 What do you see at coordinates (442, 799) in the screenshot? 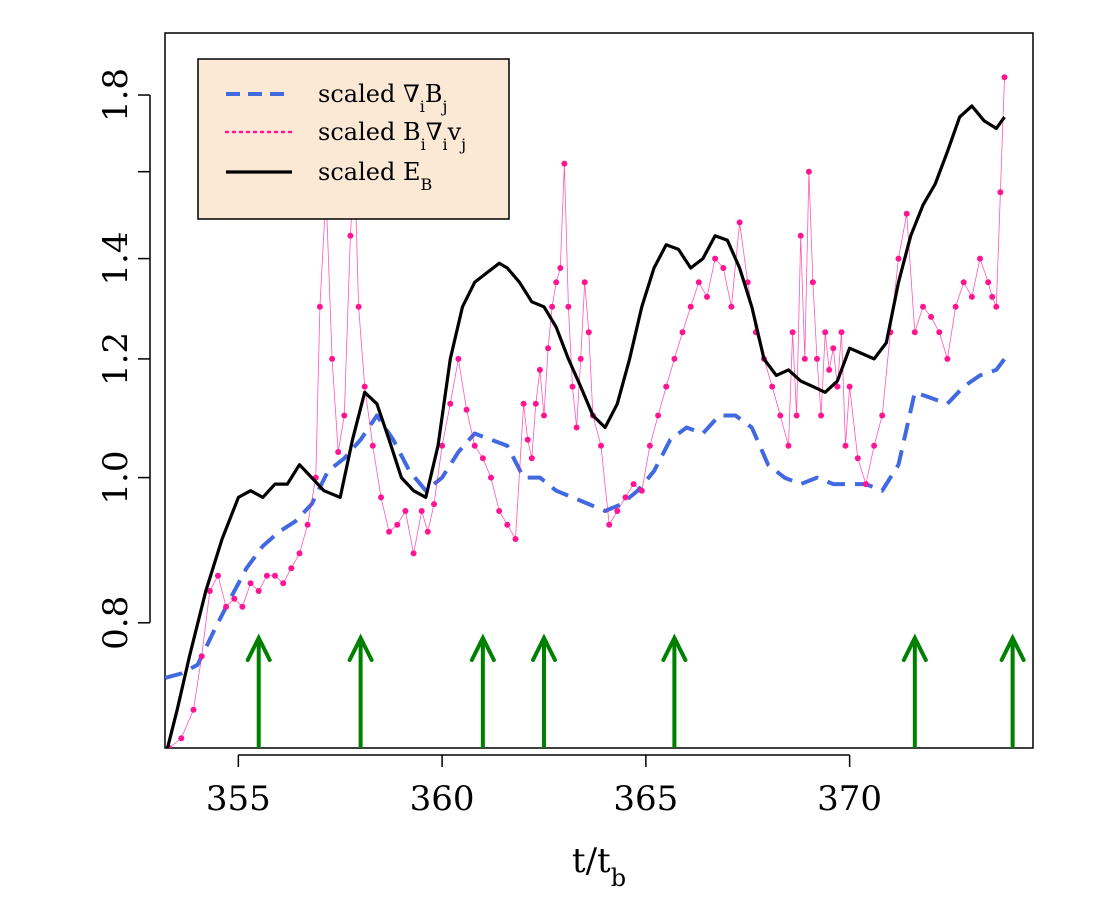
I see `x-tick-label: 360` at bounding box center [442, 799].